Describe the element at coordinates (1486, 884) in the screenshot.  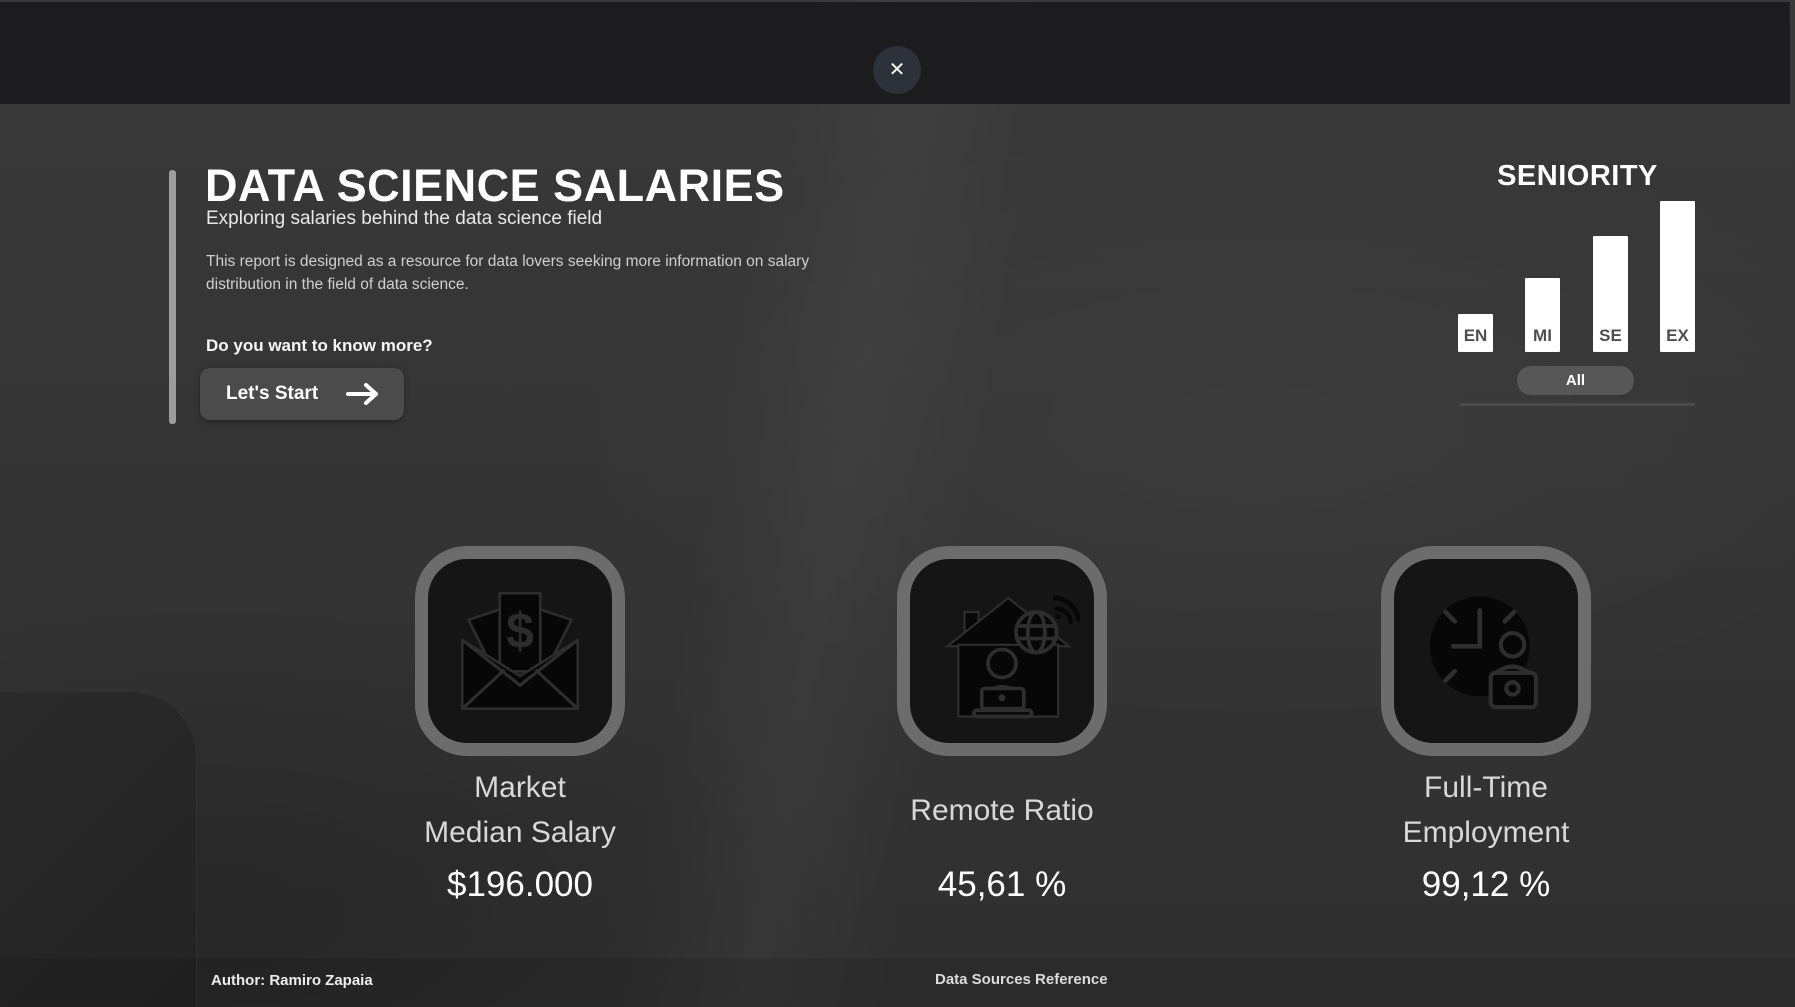
I see `card-value: 99,12 %` at that location.